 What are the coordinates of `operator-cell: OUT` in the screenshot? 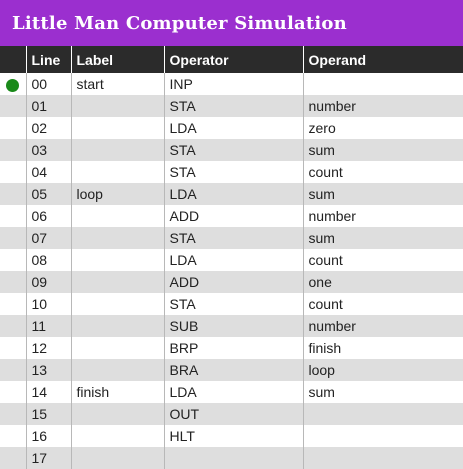 It's located at (233, 414).